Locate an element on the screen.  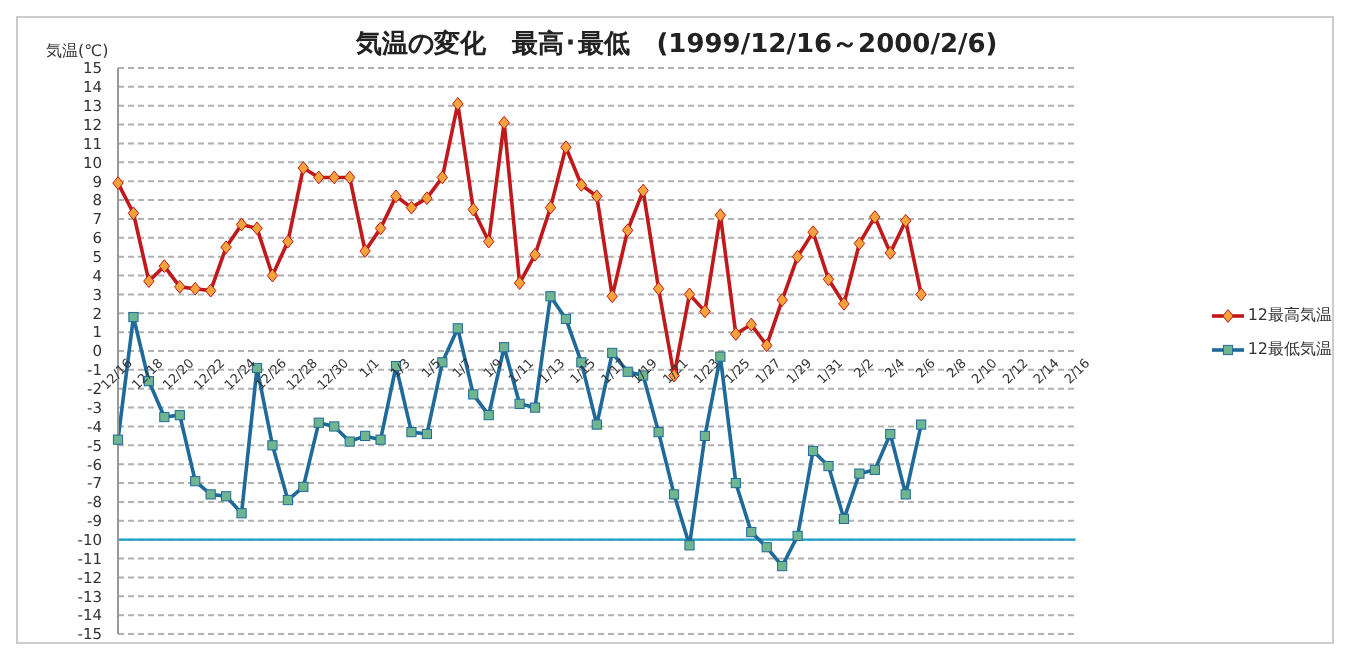
y-axis-title: 気温(℃) is located at coordinates (77, 51).